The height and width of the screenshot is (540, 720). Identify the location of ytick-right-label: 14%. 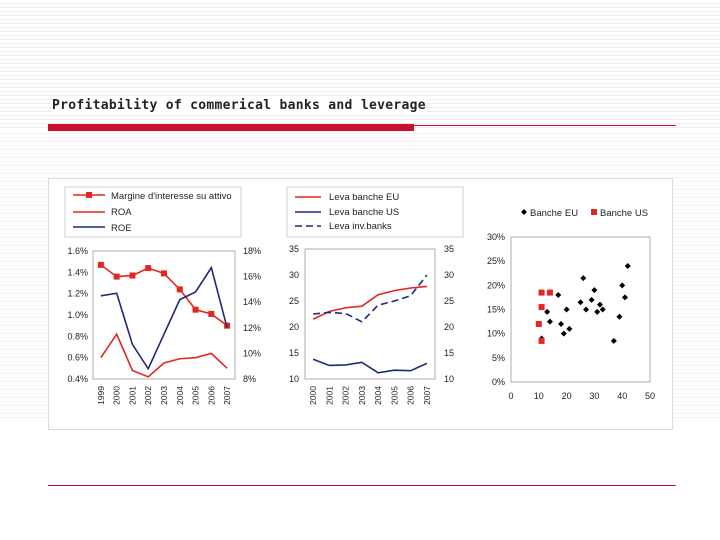
(252, 302).